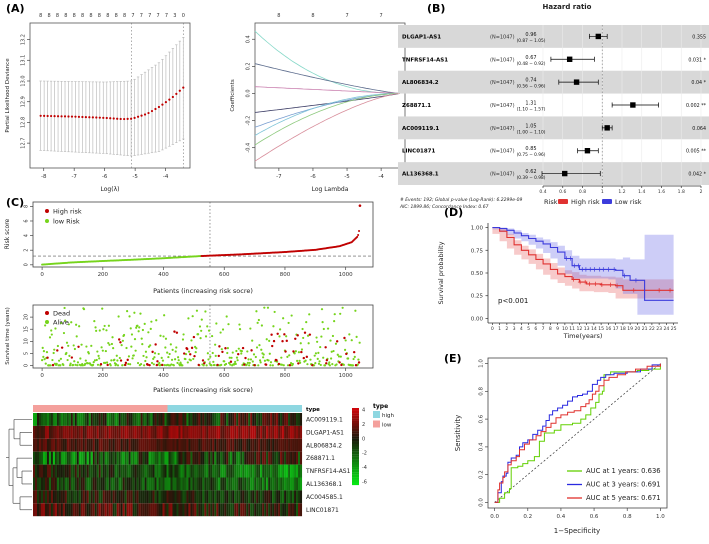  Describe the element at coordinates (224, 275) in the screenshot. I see `svg-text: 600` at that location.